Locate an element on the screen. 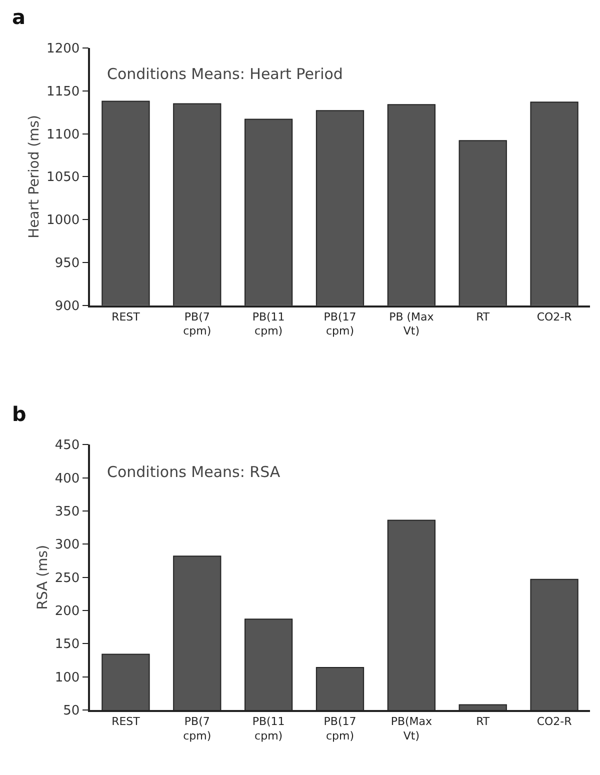  y-tick-label: 100 is located at coordinates (67, 678).